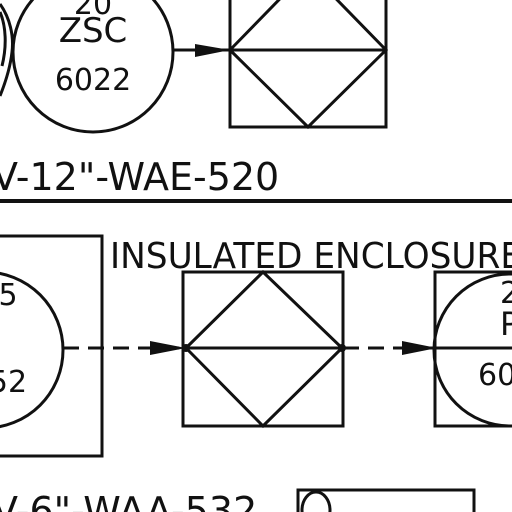 The image size is (512, 512). What do you see at coordinates (472, 350) in the screenshot?
I see `instrument-bubble-right` at bounding box center [472, 350].